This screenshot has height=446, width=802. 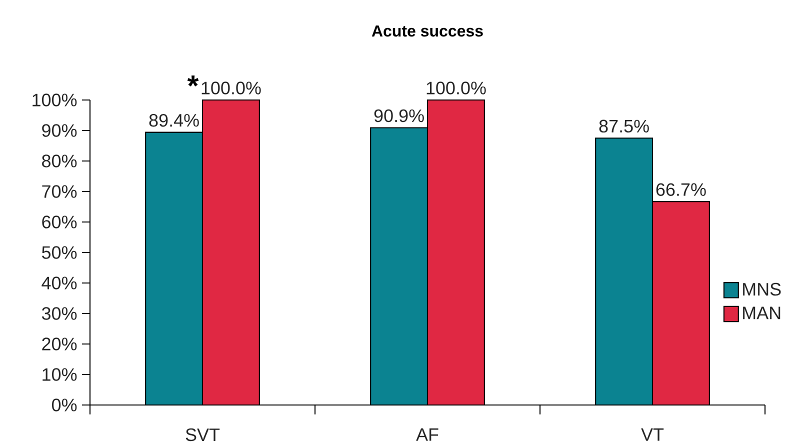 I want to click on y-tick-label: 100%, so click(x=54, y=100).